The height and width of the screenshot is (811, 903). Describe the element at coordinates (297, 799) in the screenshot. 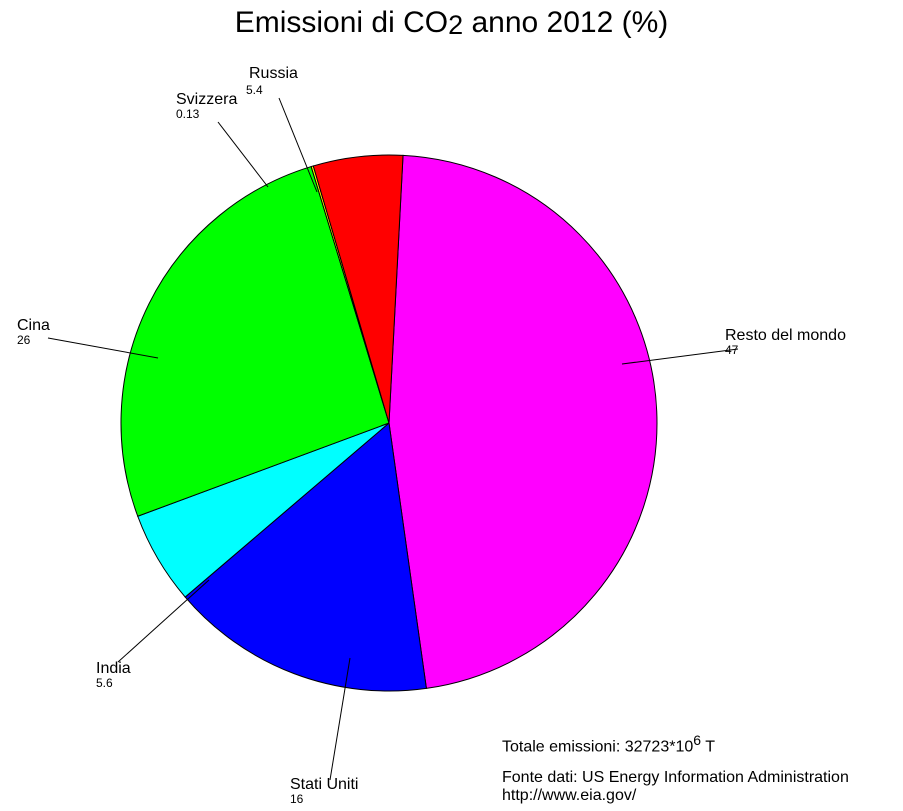

I see `slice-value-label: 16` at that location.